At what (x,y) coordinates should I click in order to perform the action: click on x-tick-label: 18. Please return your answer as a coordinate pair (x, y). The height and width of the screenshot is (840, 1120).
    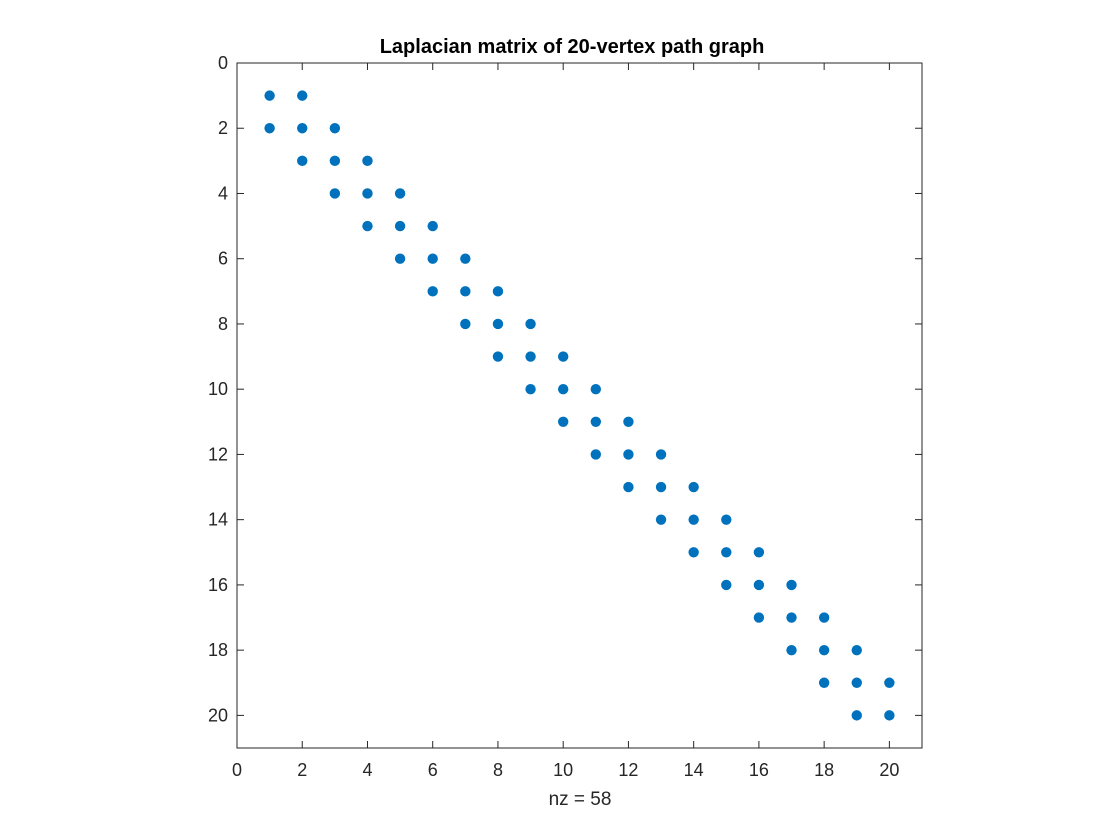
    Looking at the image, I should click on (824, 770).